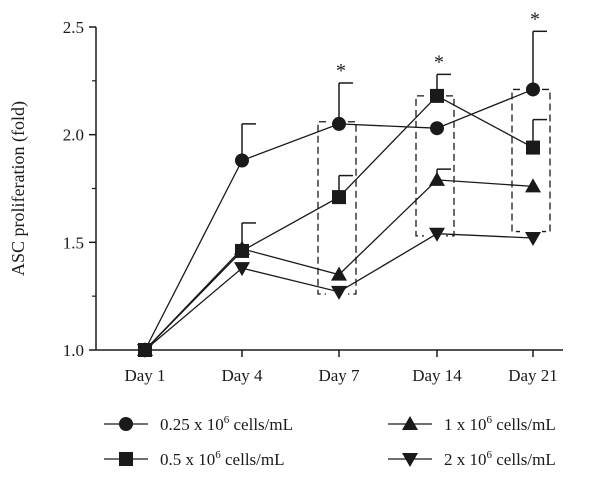 The width and height of the screenshot is (600, 477). I want to click on legend-label: 0.5 x 106 cells/mL, so click(222, 459).